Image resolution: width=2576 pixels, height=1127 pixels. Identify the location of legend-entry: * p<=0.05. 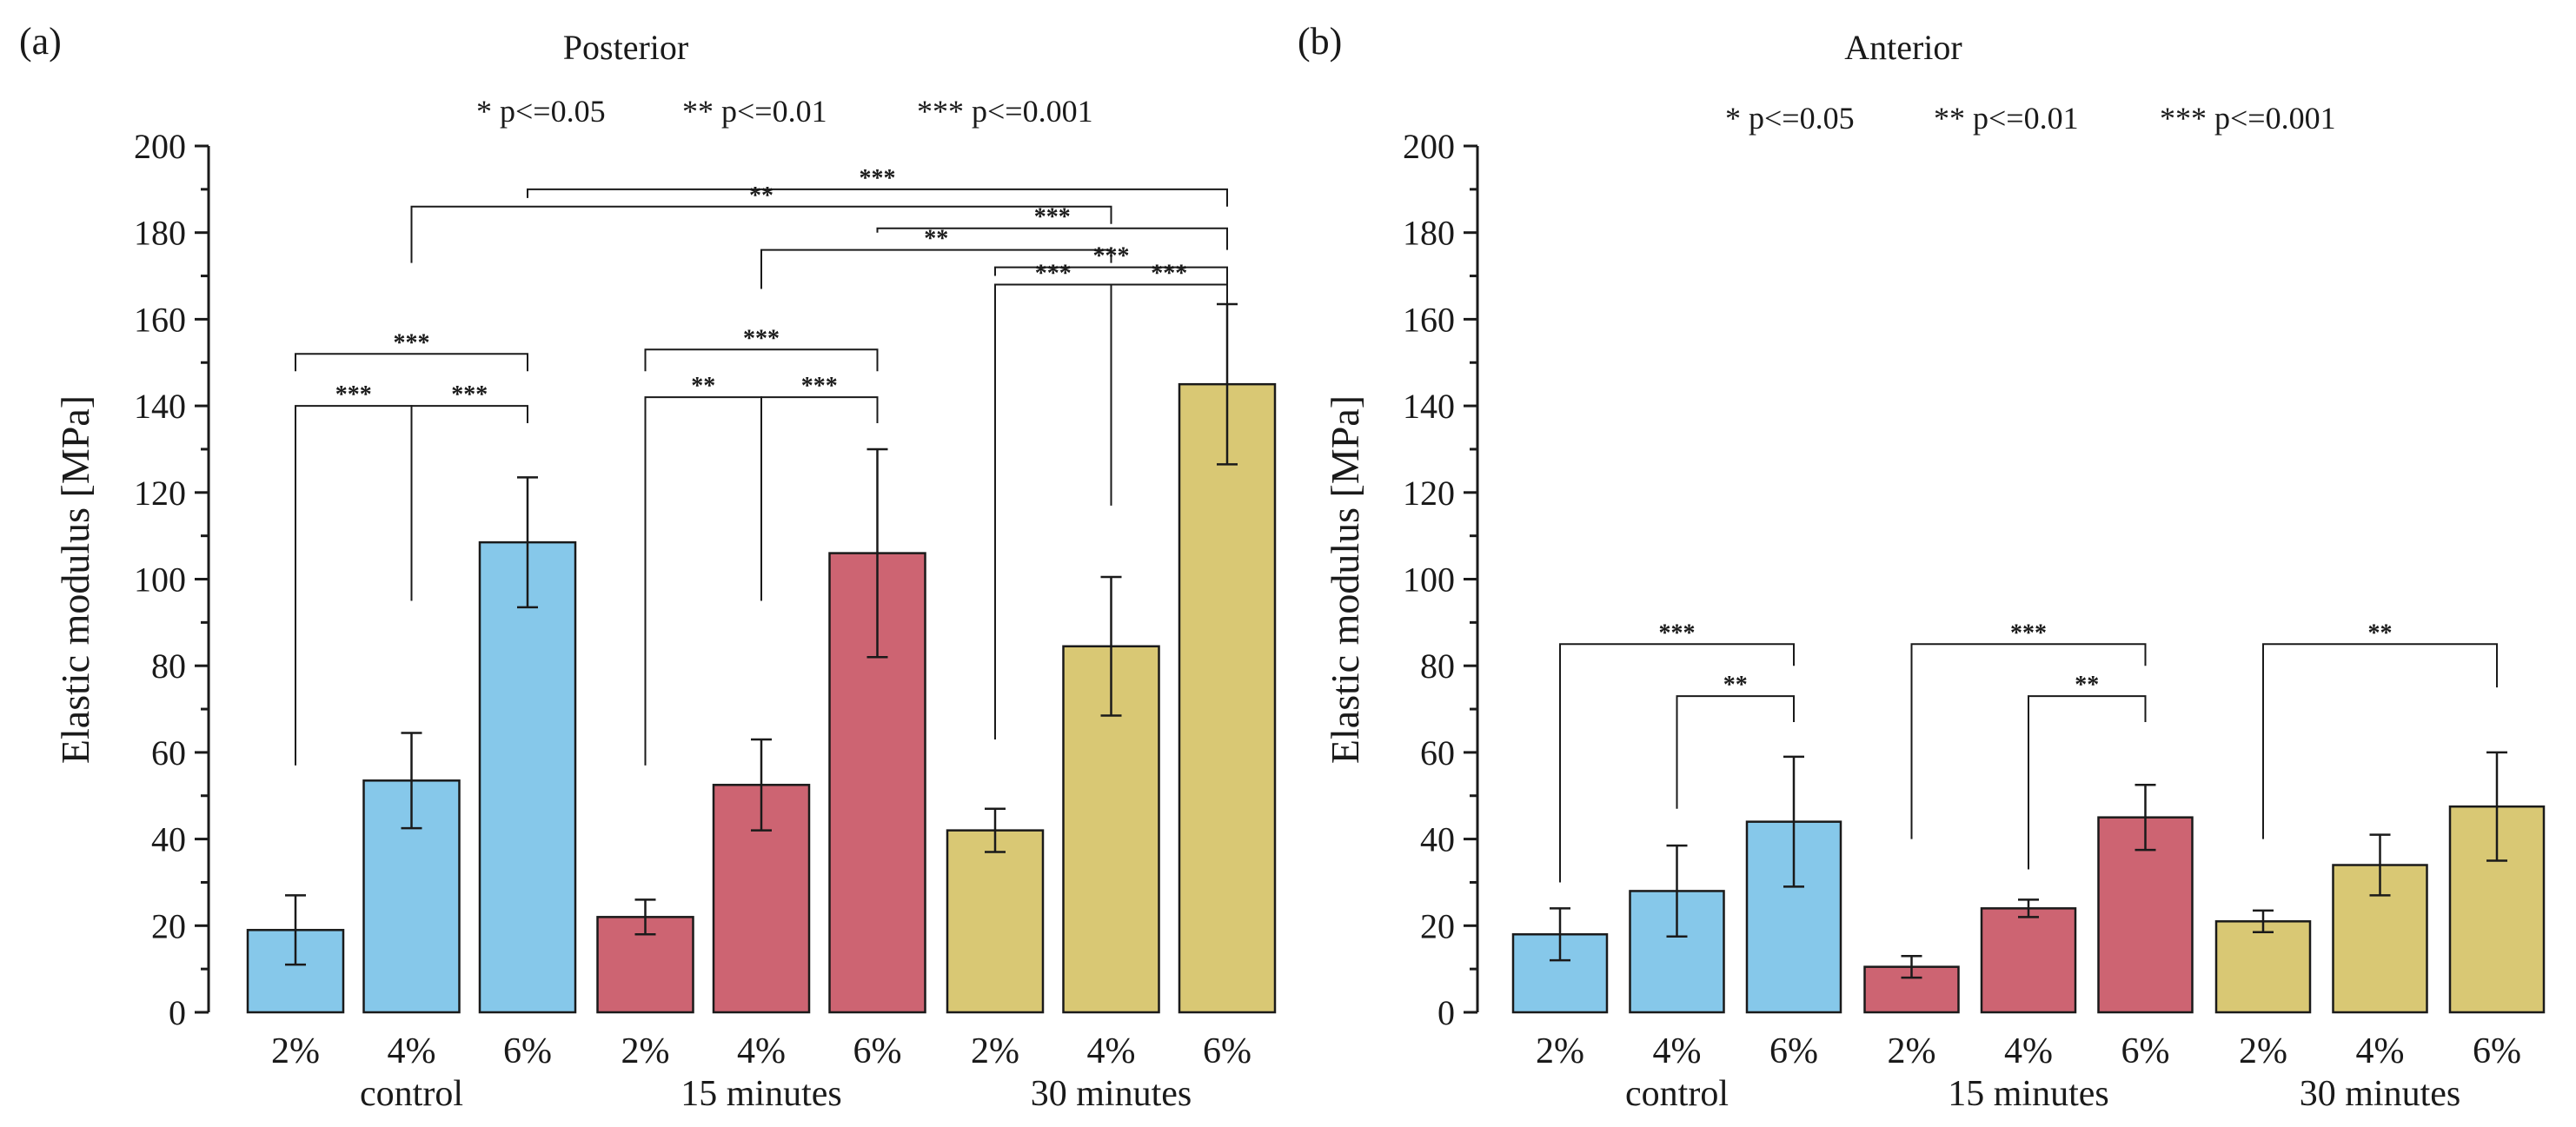
(1790, 118).